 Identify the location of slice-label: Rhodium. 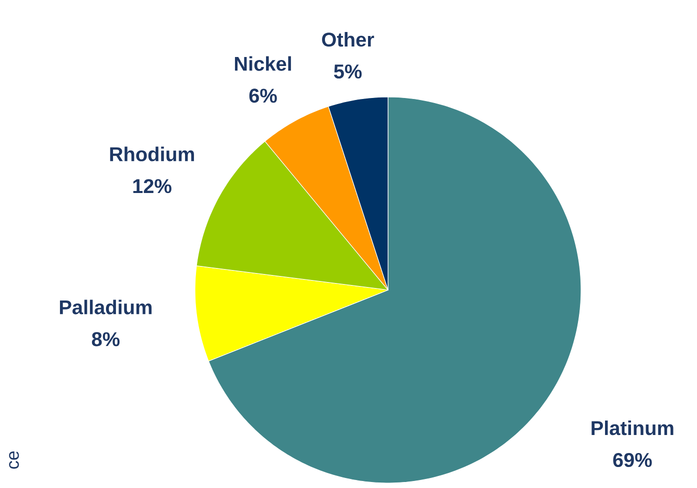
(152, 154).